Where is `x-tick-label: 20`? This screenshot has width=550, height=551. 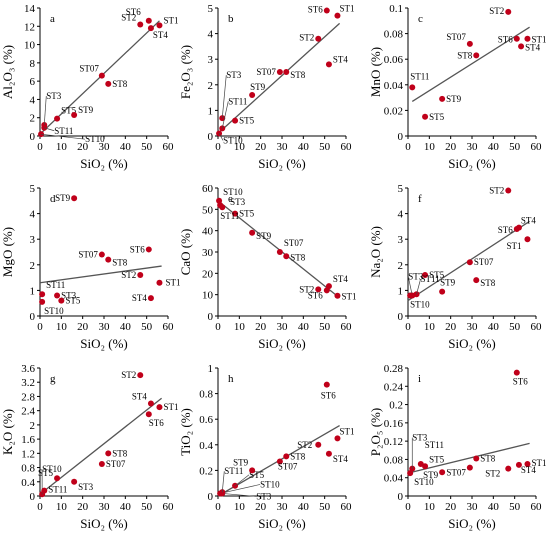 x-tick-label: 20 is located at coordinates (451, 327).